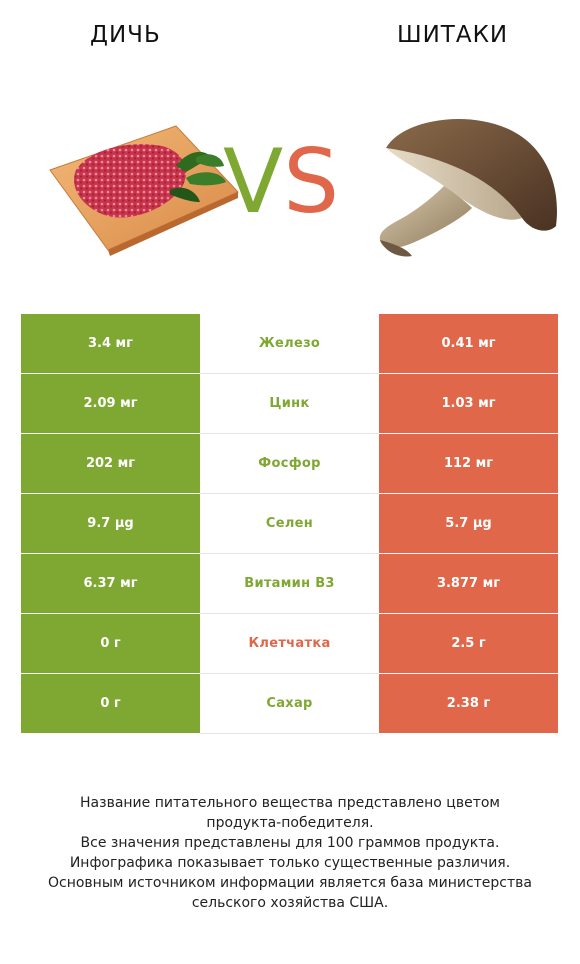 Image resolution: width=580 pixels, height=964 pixels. What do you see at coordinates (110, 403) in the screenshot?
I see `left-value: 2.09 мг` at bounding box center [110, 403].